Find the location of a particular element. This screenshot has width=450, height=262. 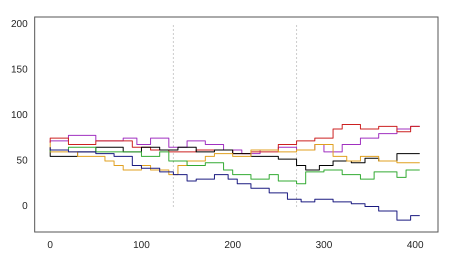

x-tick-label: 100 is located at coordinates (141, 245).